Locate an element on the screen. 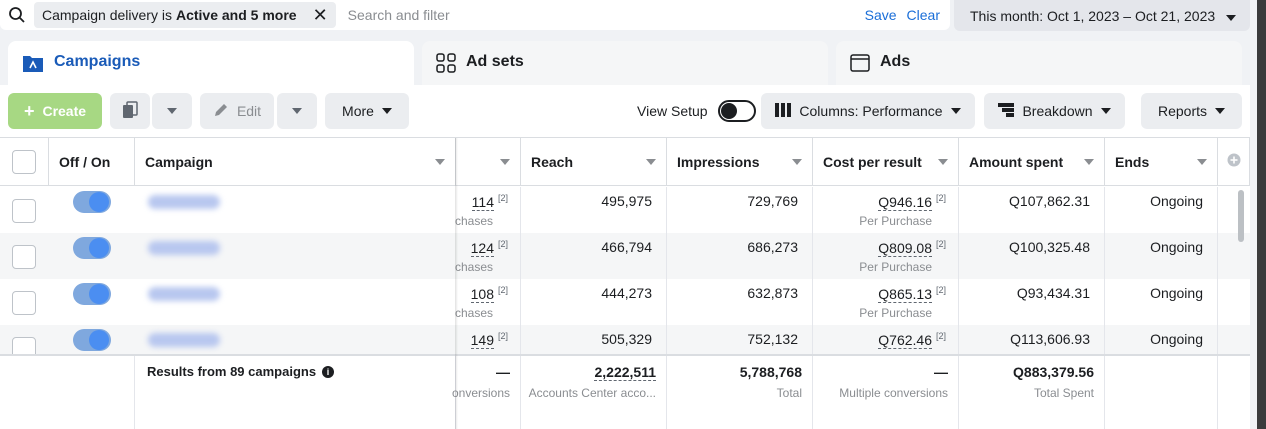 This screenshot has width=1266, height=429. filter-chip-prefix: Campaign delivery is is located at coordinates (107, 15).